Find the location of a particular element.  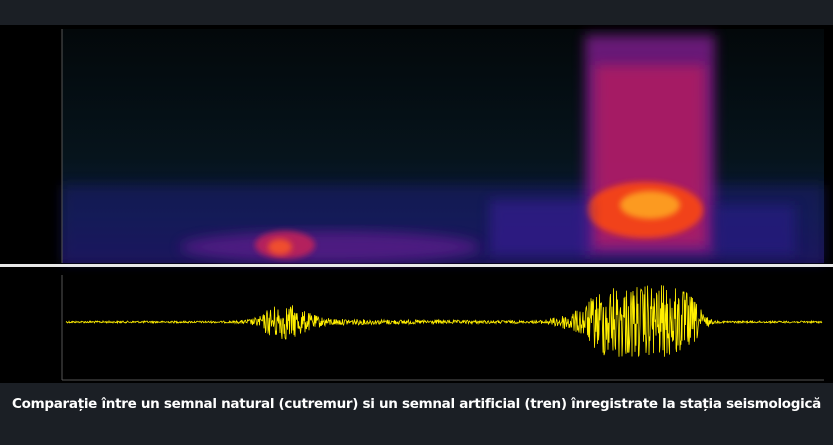

waveform is located at coordinates (444, 321).